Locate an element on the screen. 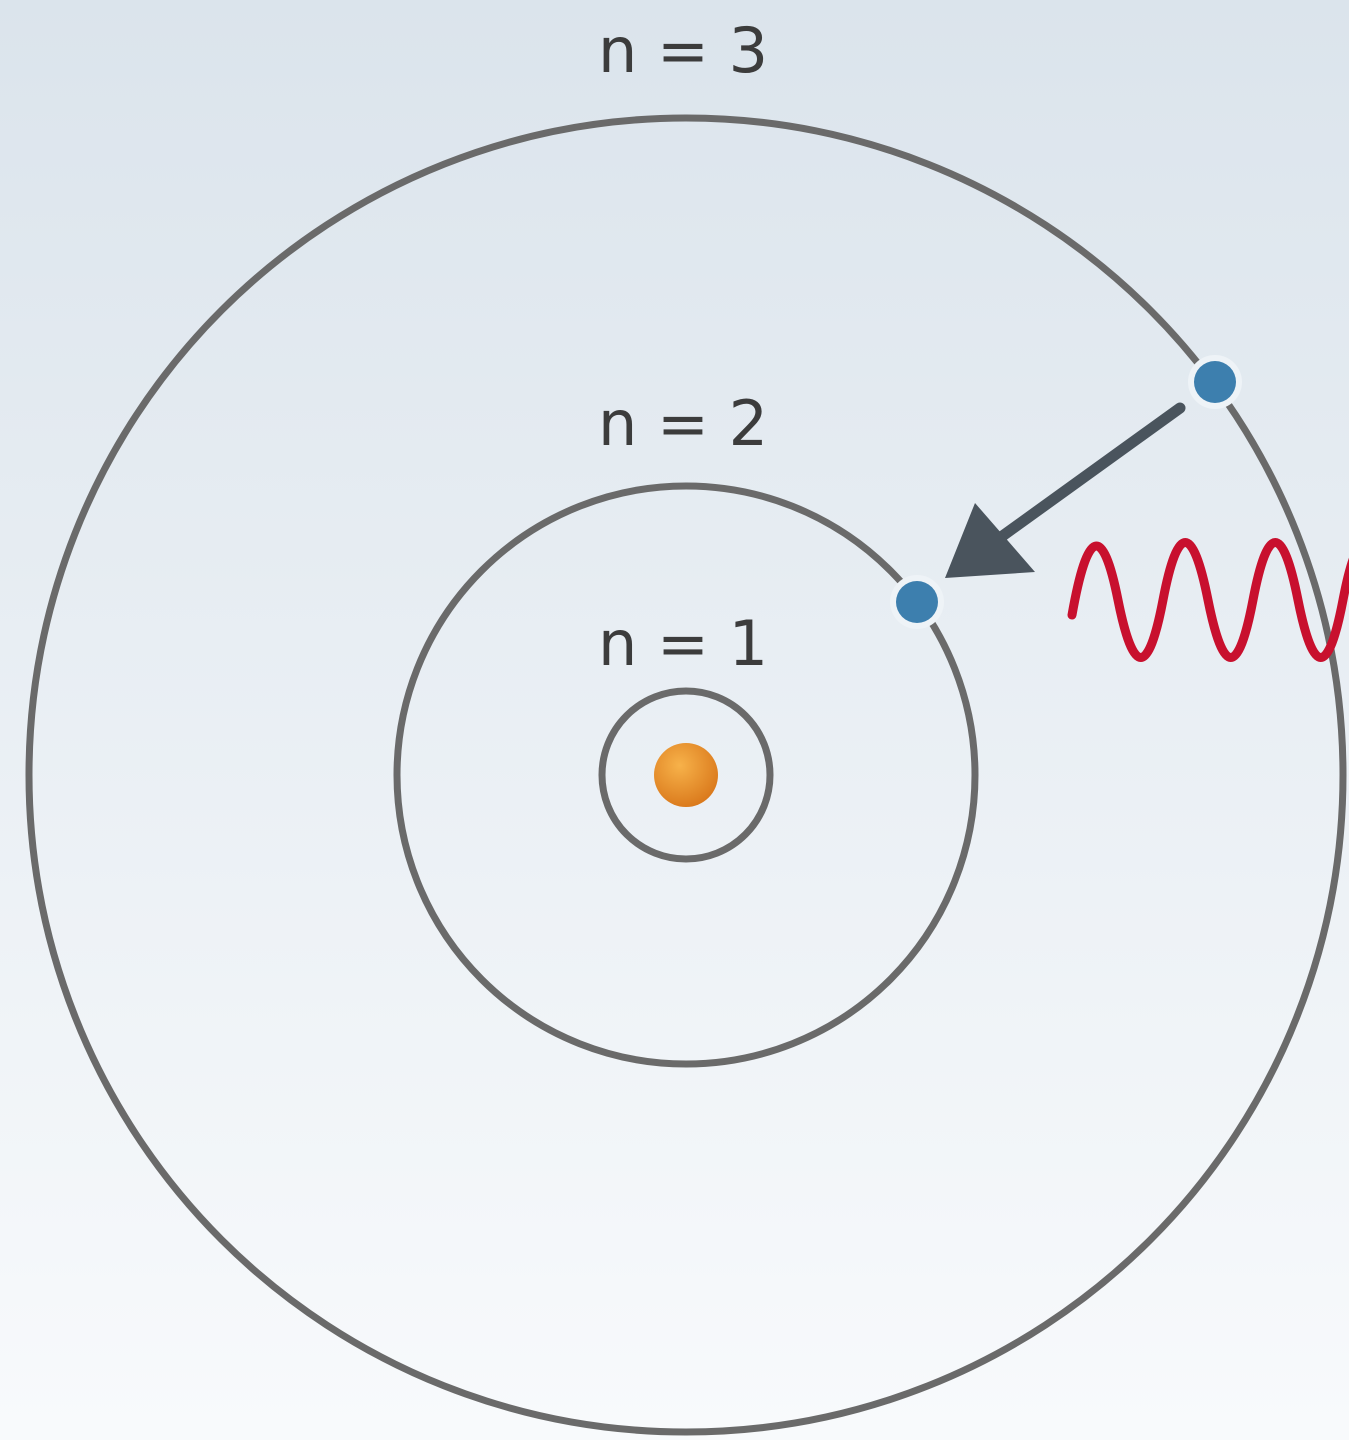 Image resolution: width=1349 pixels, height=1440 pixels. orbit-label: n = 1 is located at coordinates (683, 643).